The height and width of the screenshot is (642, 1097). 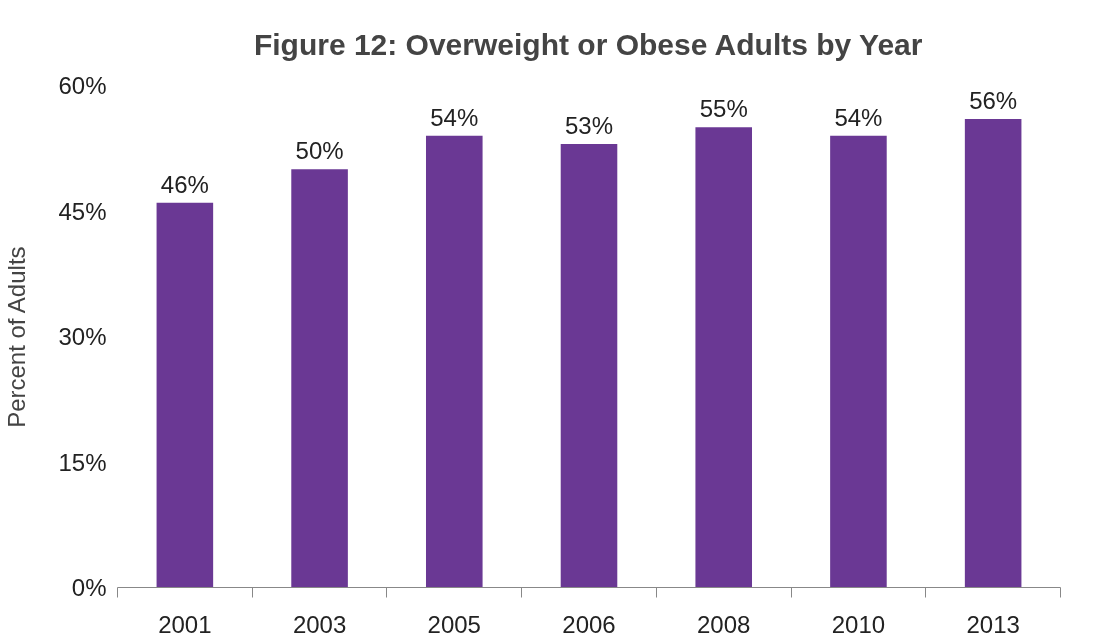 What do you see at coordinates (588, 44) in the screenshot?
I see `chart-title: Figure 12: Overweight or Obese Adults by Year` at bounding box center [588, 44].